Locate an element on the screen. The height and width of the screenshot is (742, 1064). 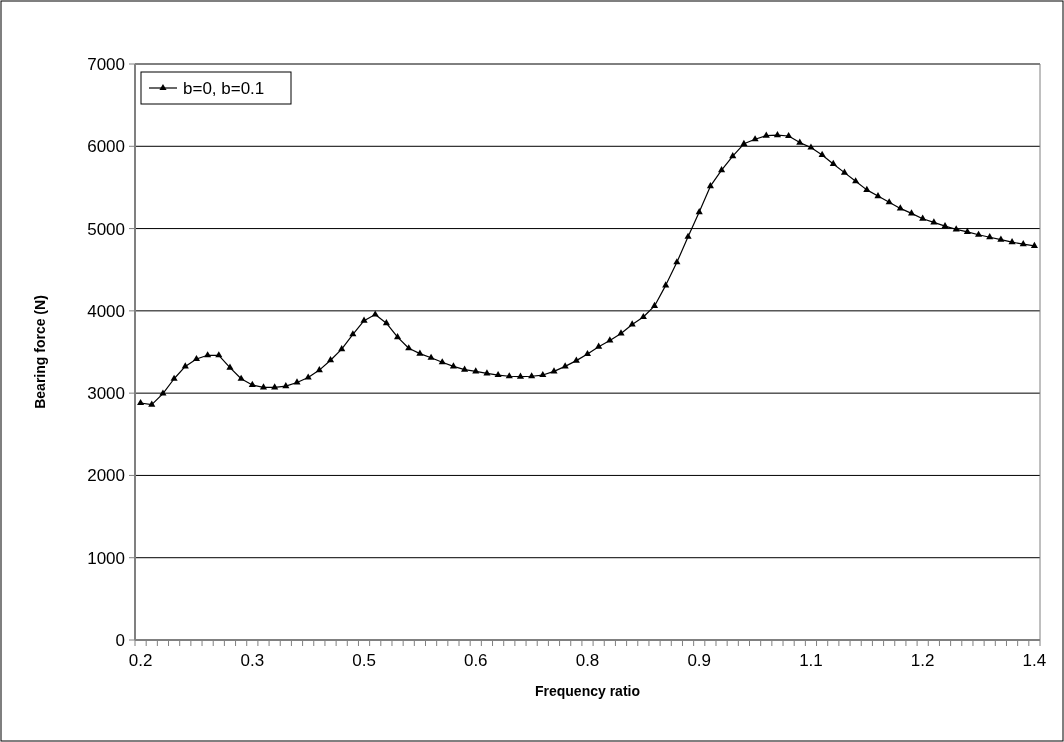
legend-label: b=0, b=0.1 is located at coordinates (224, 88).